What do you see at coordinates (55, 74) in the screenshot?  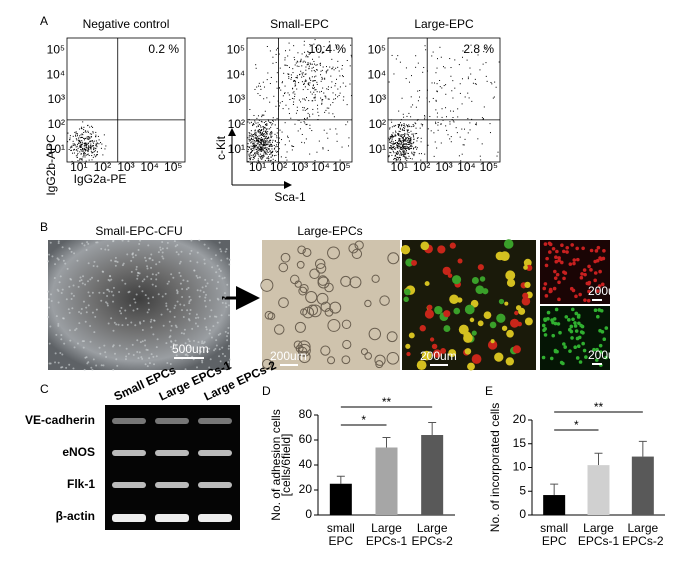 I see `y-tick-label: 10⁴` at bounding box center [55, 74].